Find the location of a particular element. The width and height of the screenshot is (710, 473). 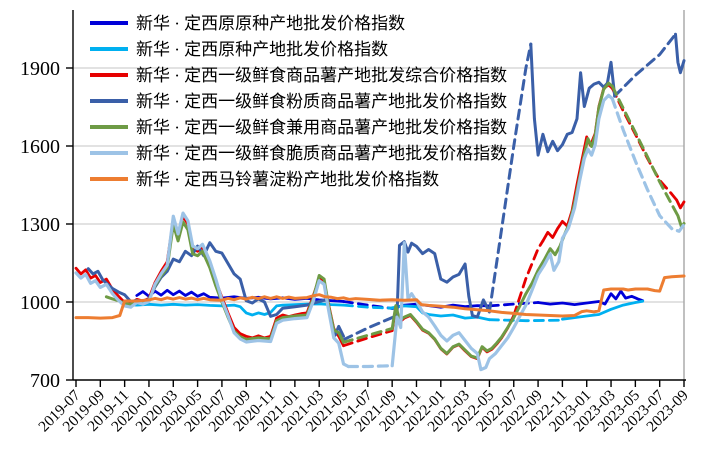

legend-label-3: 新华 · 定西一级鲜食商品薯产地批发综合价格指数 is located at coordinates (321, 75).